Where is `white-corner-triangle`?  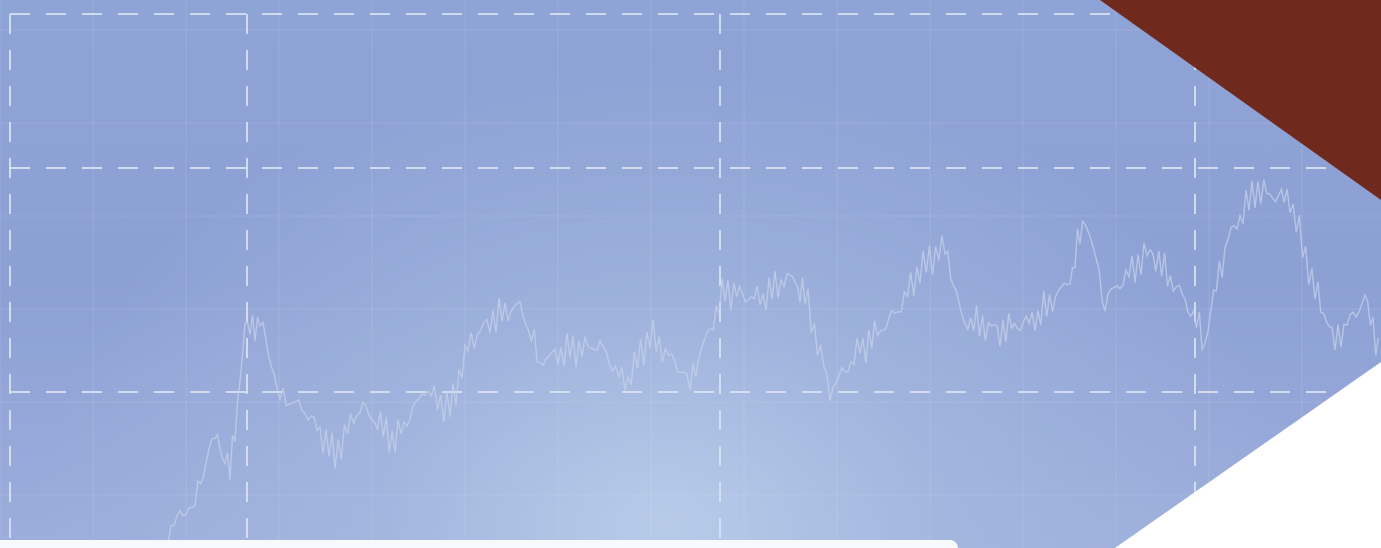
white-corner-triangle is located at coordinates (1248, 455).